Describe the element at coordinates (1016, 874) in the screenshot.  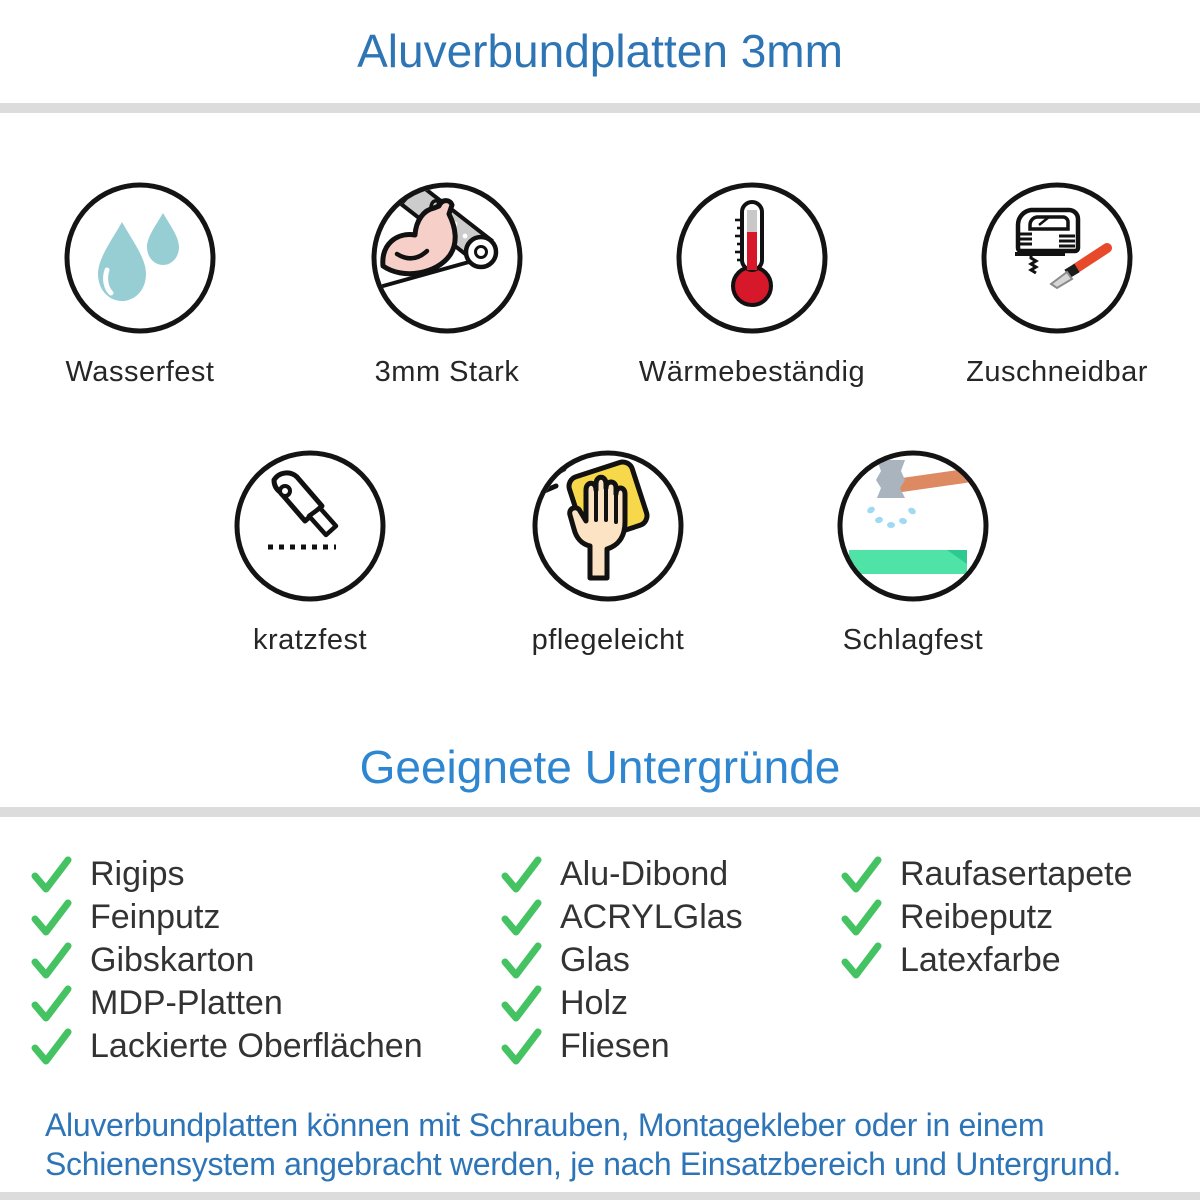
I see `substrate-label: Raufasertapete` at that location.